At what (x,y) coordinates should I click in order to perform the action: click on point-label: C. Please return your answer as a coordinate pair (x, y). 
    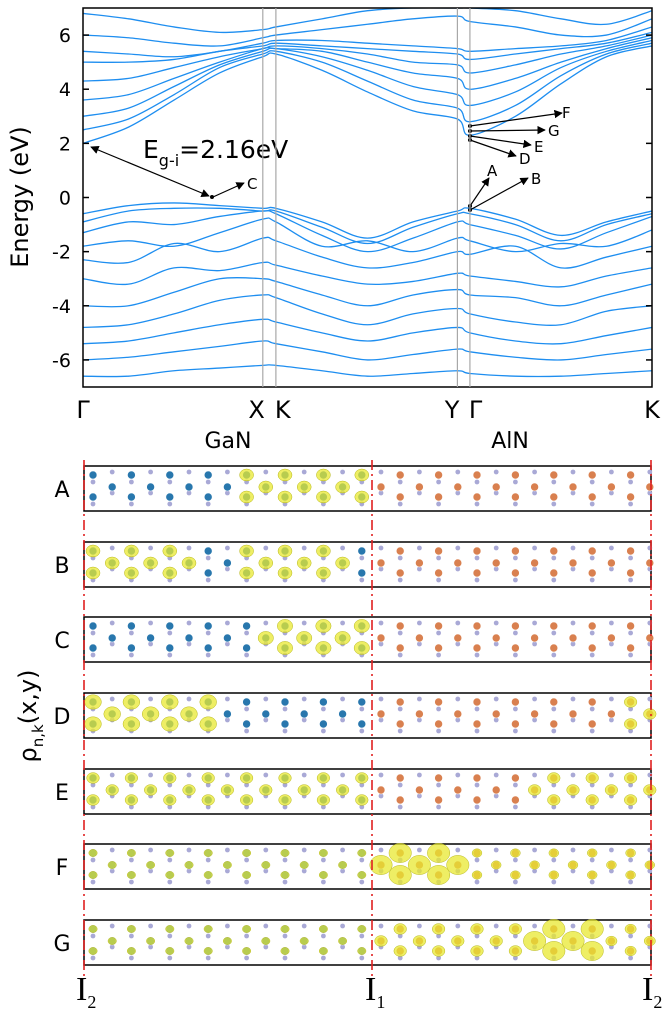
    Looking at the image, I should click on (252, 184).